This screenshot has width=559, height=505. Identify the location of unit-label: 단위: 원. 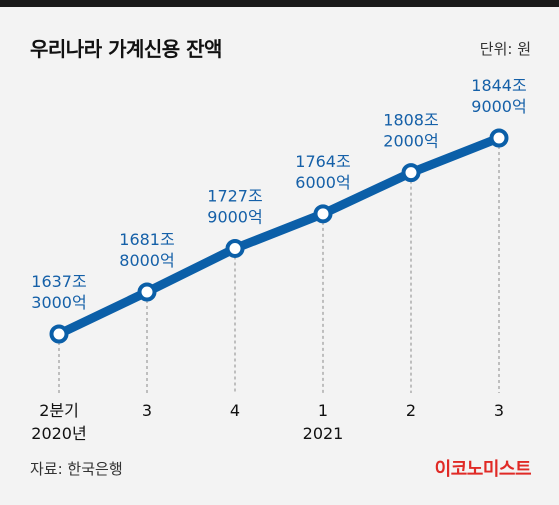
(505, 49).